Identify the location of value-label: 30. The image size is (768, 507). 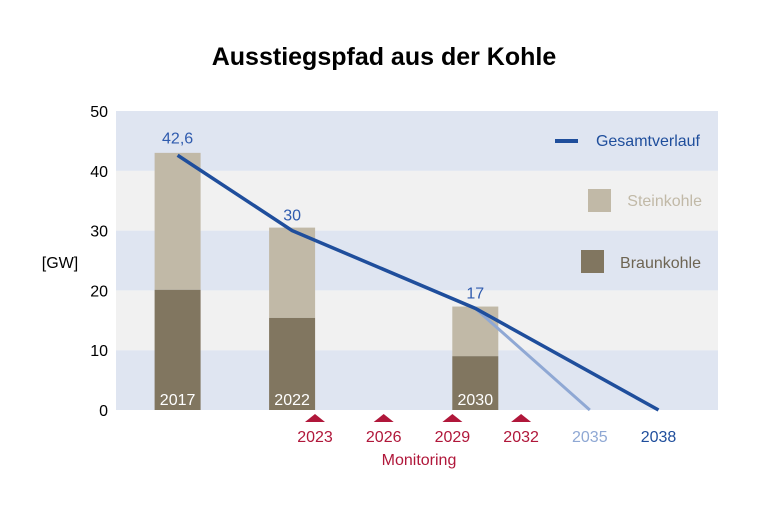
(292, 216).